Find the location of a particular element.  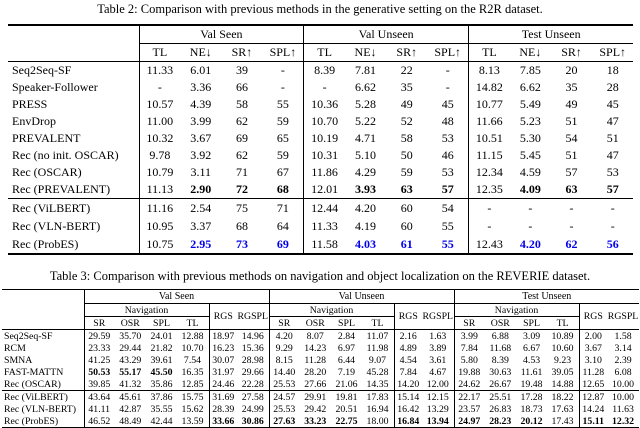

value-cell: 12.35 is located at coordinates (489, 190).